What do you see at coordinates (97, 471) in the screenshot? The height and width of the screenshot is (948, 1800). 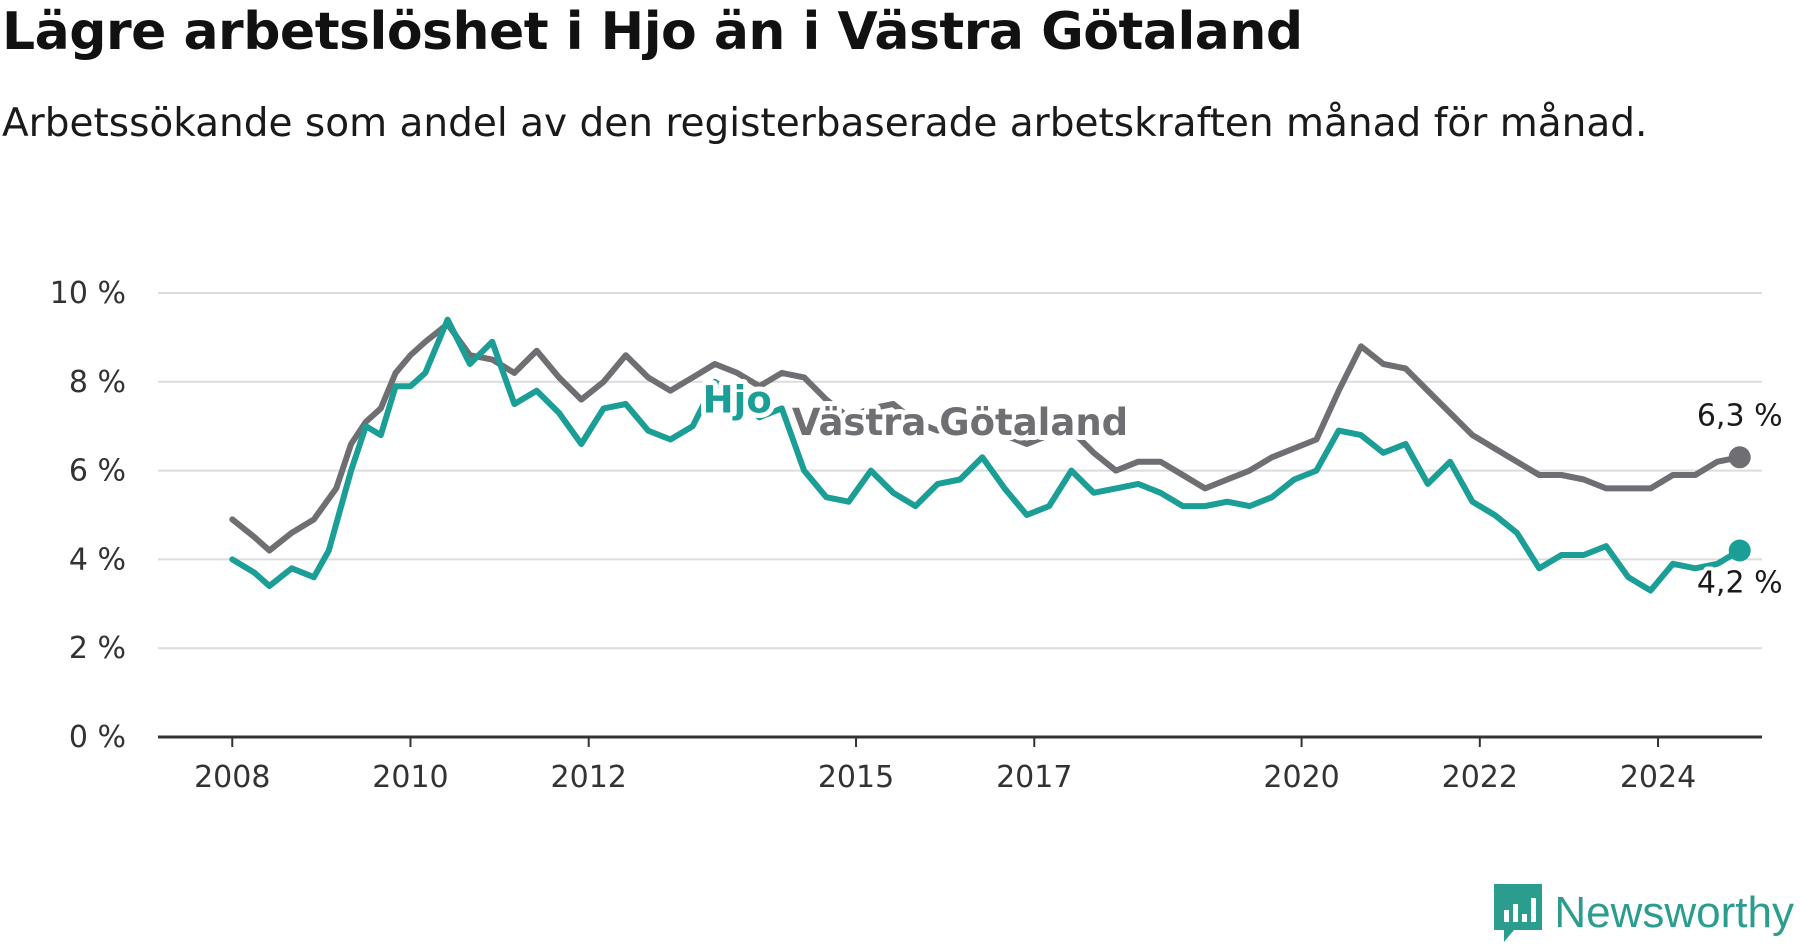 I see `y-tick-label: 6 %` at bounding box center [97, 471].